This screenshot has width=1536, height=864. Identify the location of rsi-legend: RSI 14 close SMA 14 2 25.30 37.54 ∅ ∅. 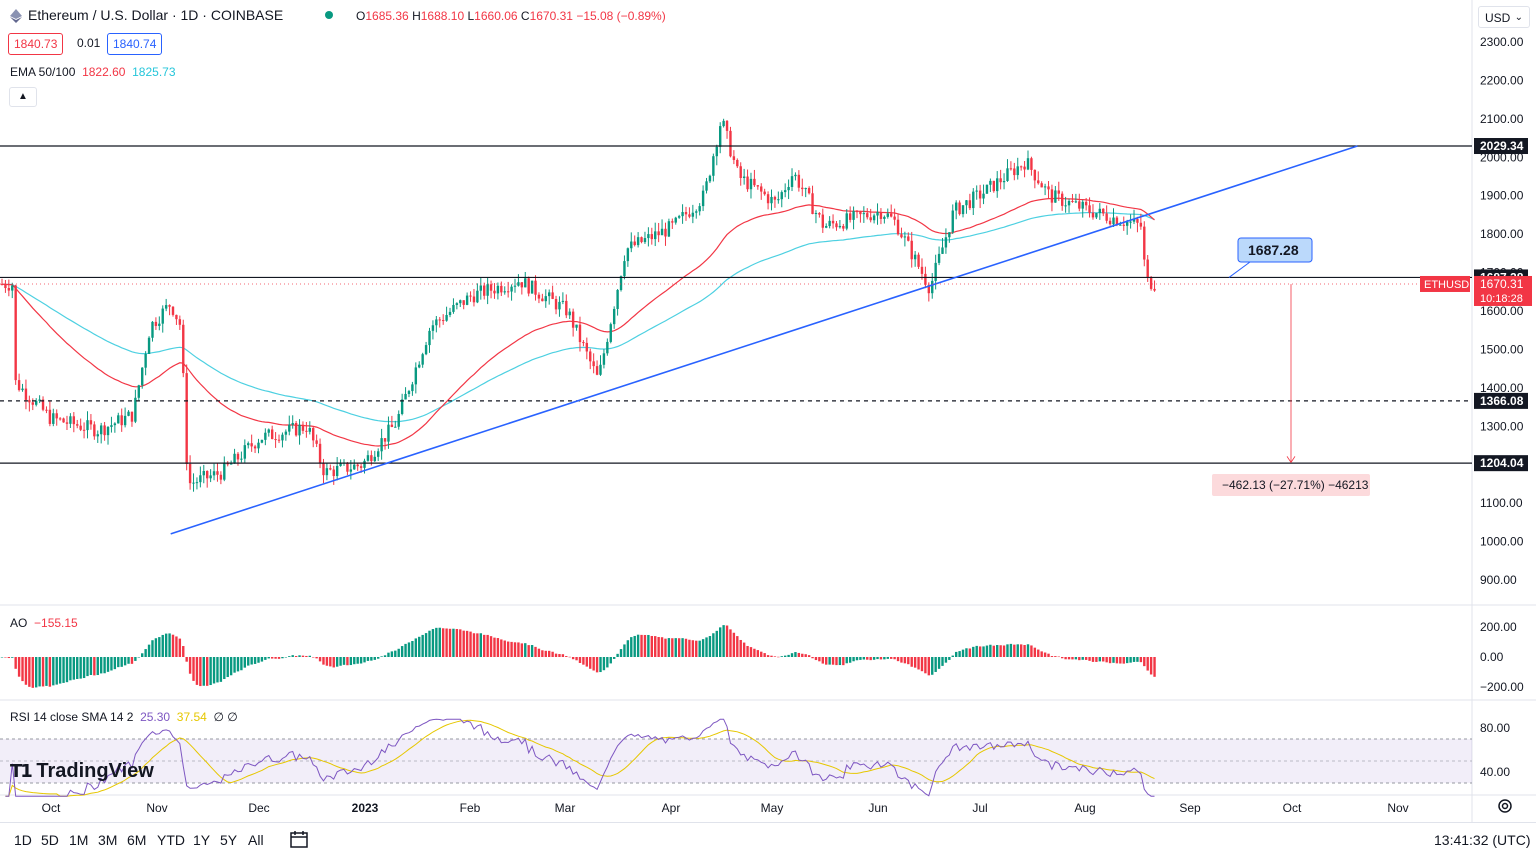
(124, 717).